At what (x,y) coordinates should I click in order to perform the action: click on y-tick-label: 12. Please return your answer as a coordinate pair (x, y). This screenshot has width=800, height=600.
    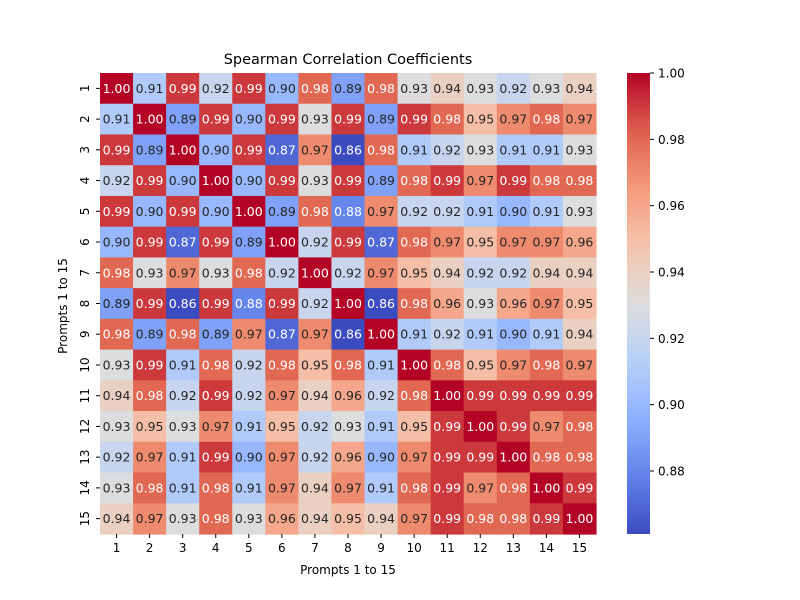
    Looking at the image, I should click on (85, 426).